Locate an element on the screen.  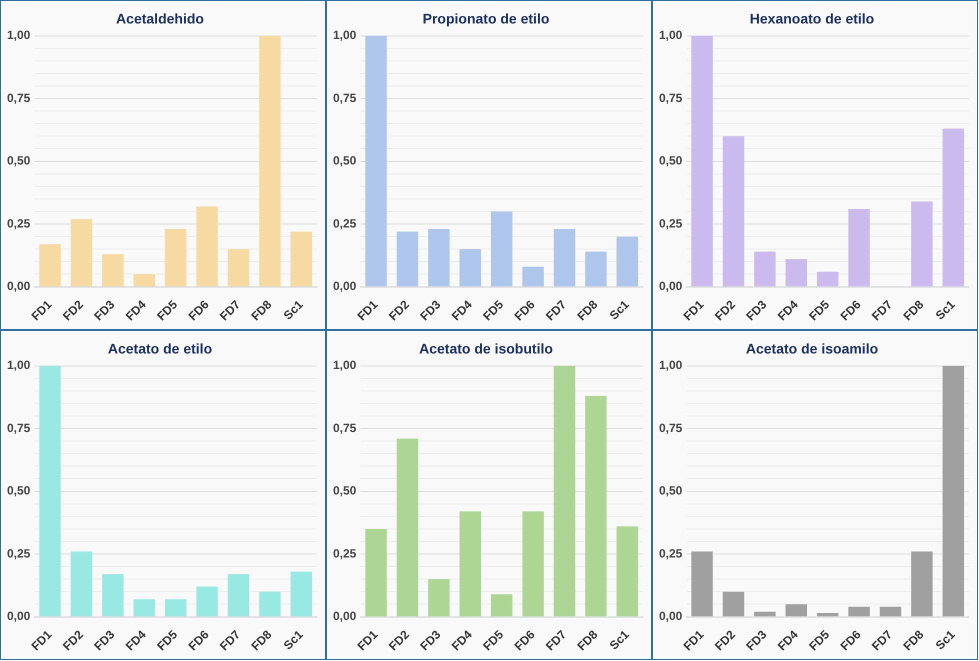
chart-title: Acetato de etilo is located at coordinates (160, 348).